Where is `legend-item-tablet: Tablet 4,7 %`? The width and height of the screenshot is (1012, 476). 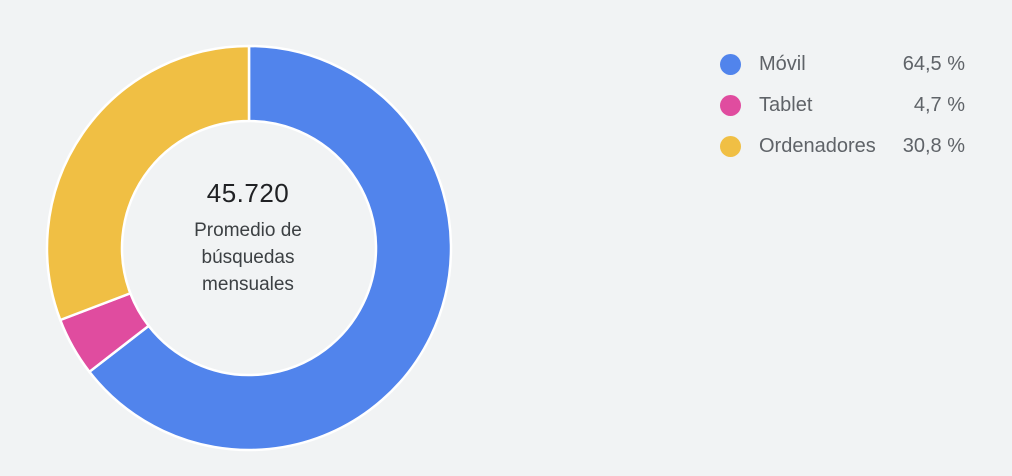 legend-item-tablet: Tablet 4,7 % is located at coordinates (842, 105).